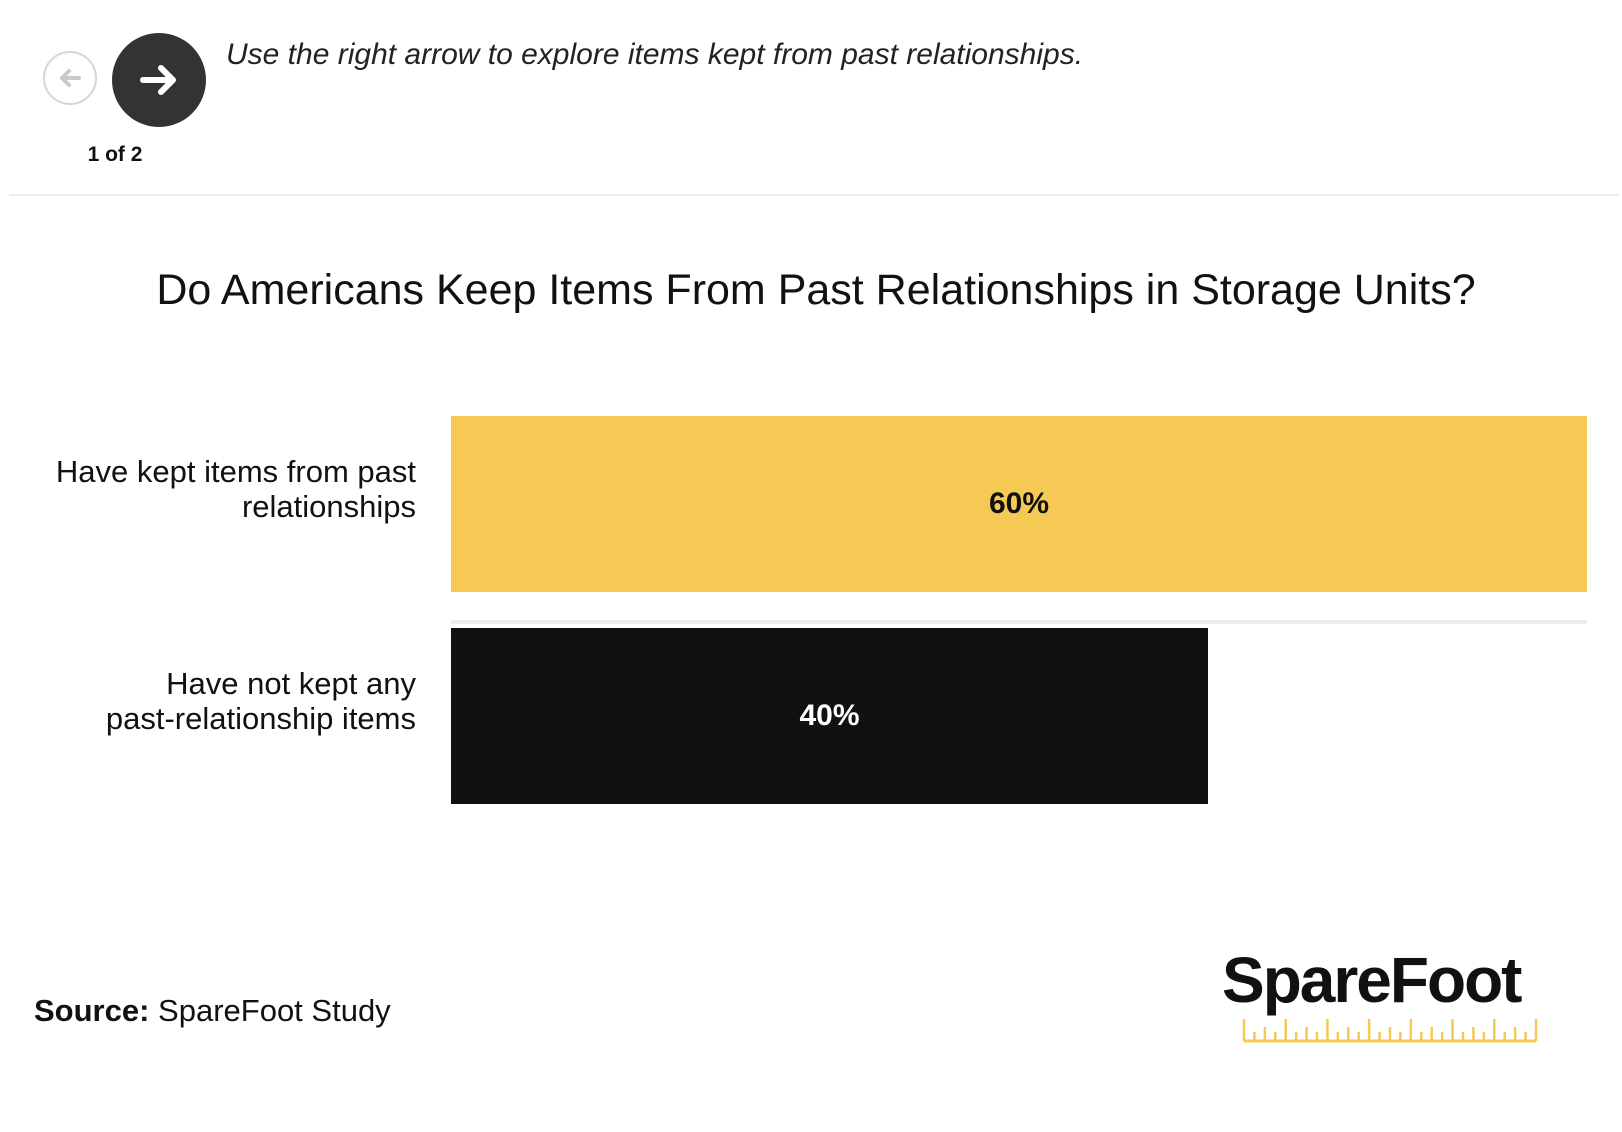 The height and width of the screenshot is (1132, 1622). I want to click on next-button, so click(159, 80).